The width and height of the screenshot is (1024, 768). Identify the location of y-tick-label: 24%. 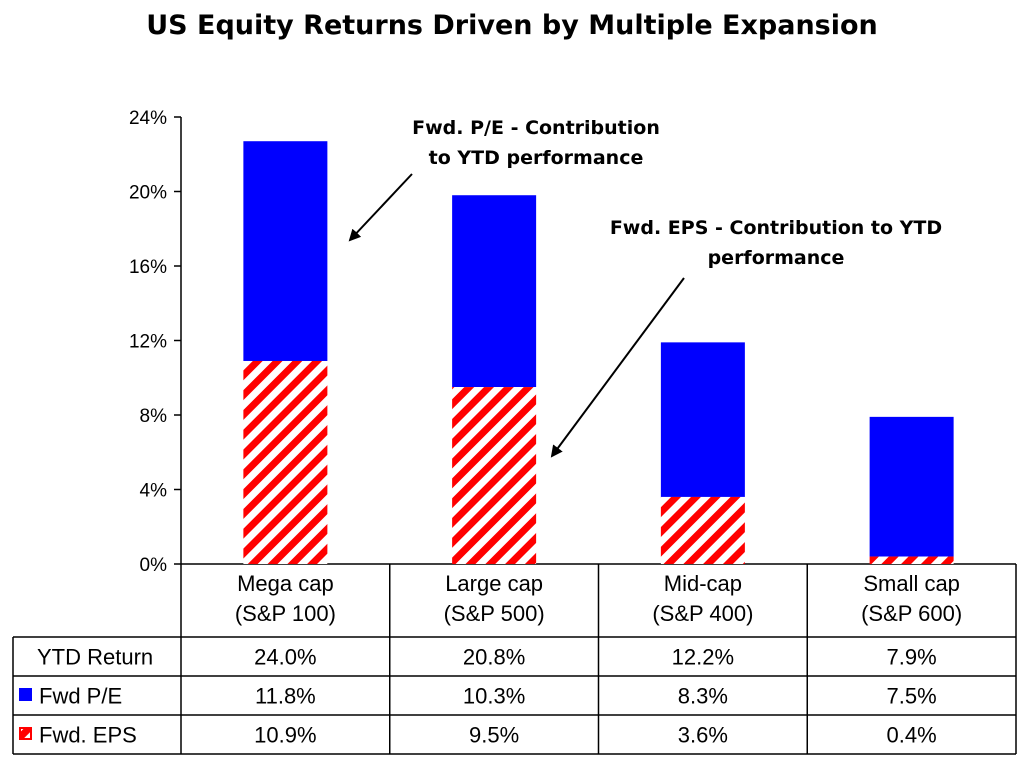
(148, 118).